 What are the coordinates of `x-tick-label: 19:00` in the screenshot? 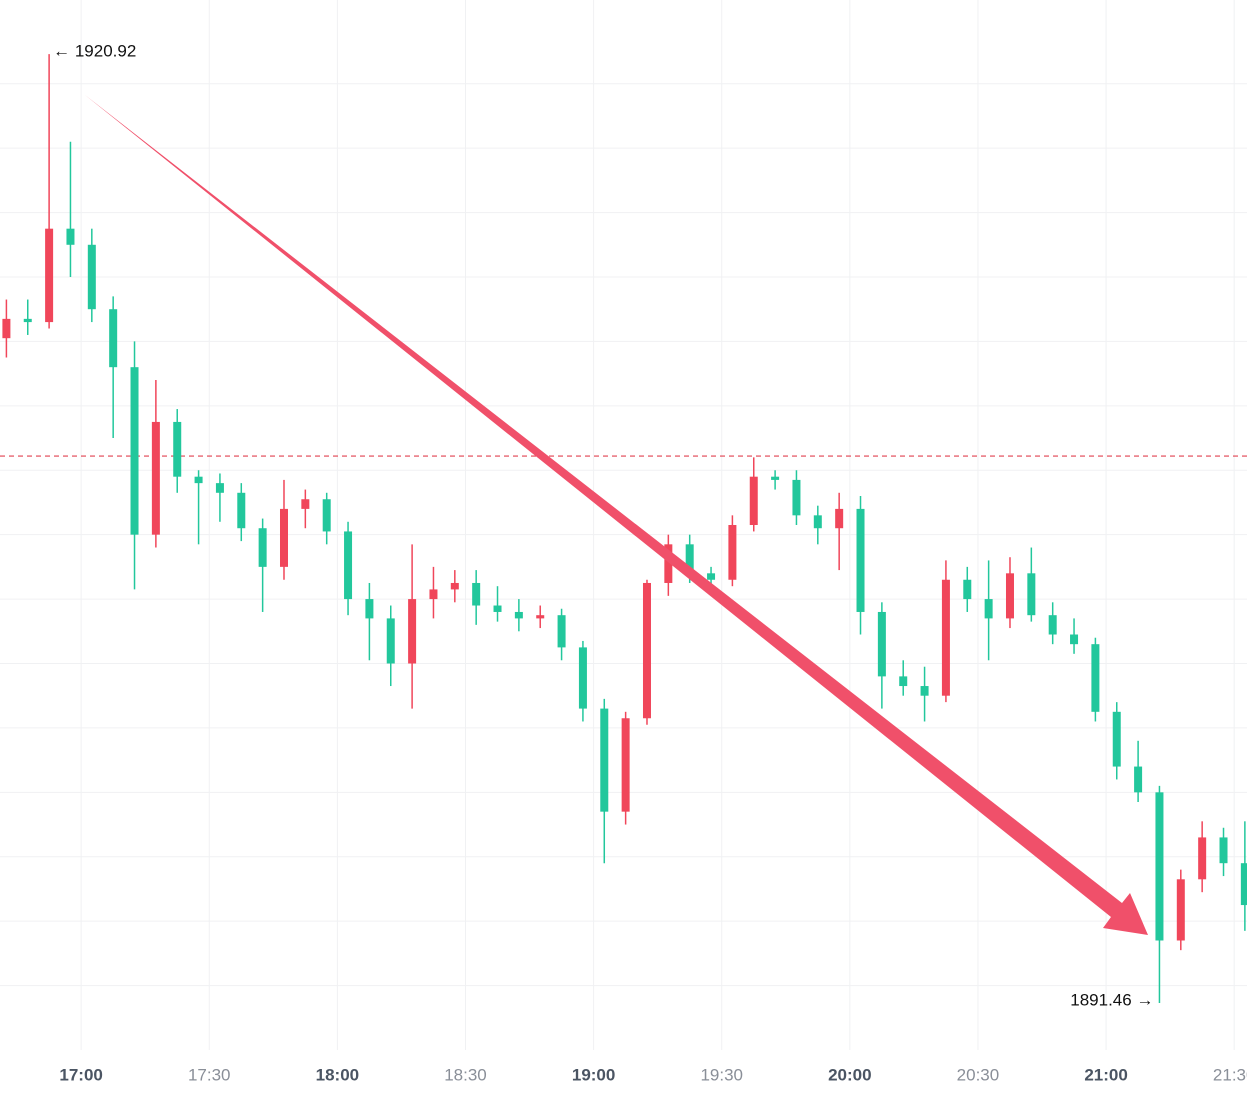 It's located at (593, 1074).